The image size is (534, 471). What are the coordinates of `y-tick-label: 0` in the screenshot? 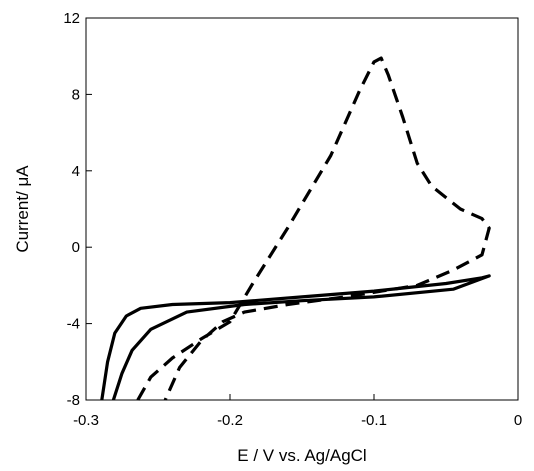 It's located at (76, 247).